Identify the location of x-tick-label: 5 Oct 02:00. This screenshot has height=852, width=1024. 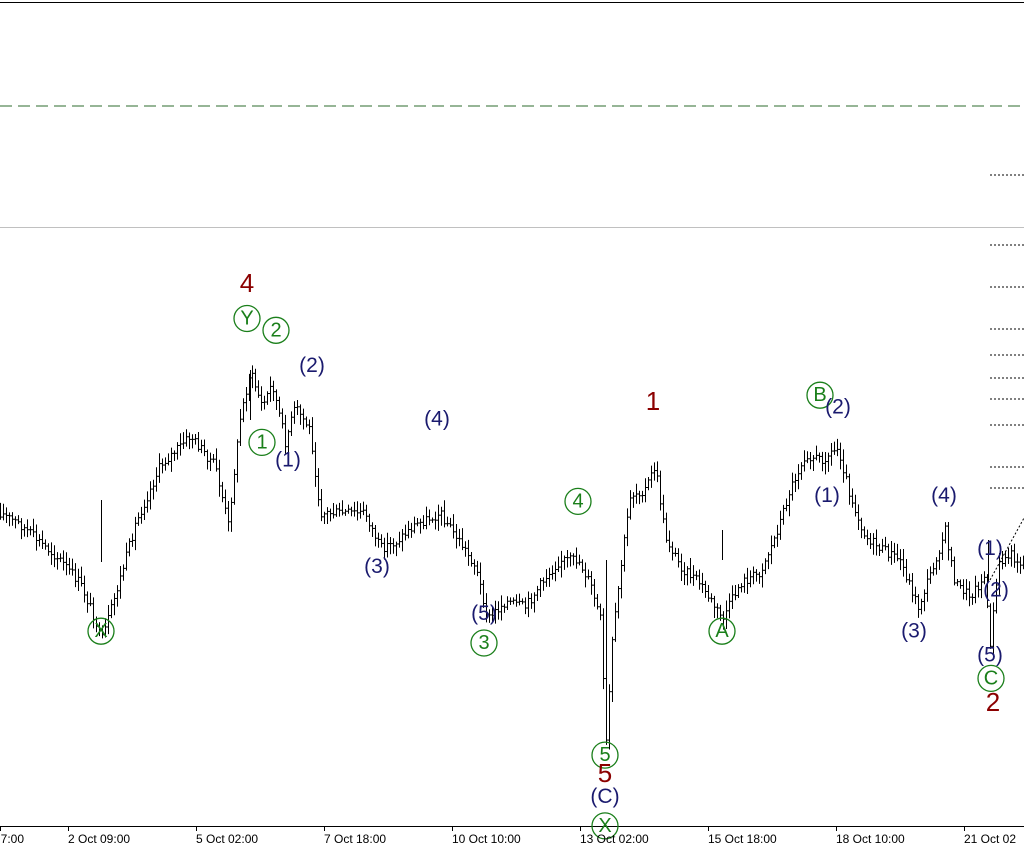
(227, 839).